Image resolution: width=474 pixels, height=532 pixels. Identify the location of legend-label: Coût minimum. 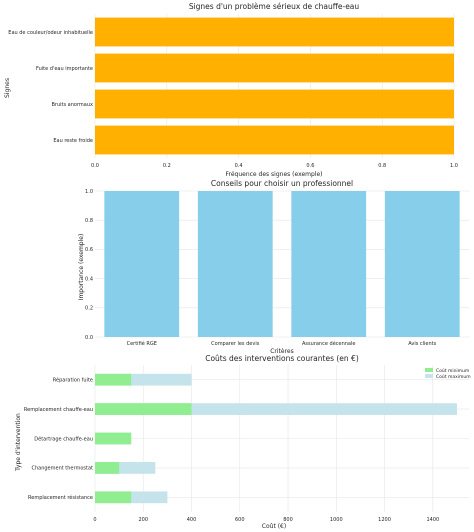
(452, 370).